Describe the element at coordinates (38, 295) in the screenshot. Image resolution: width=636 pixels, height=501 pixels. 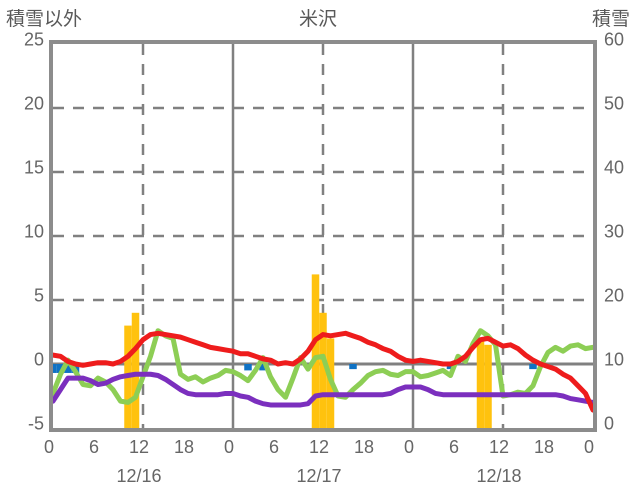
I see `y-axis-tick-label: 5` at that location.